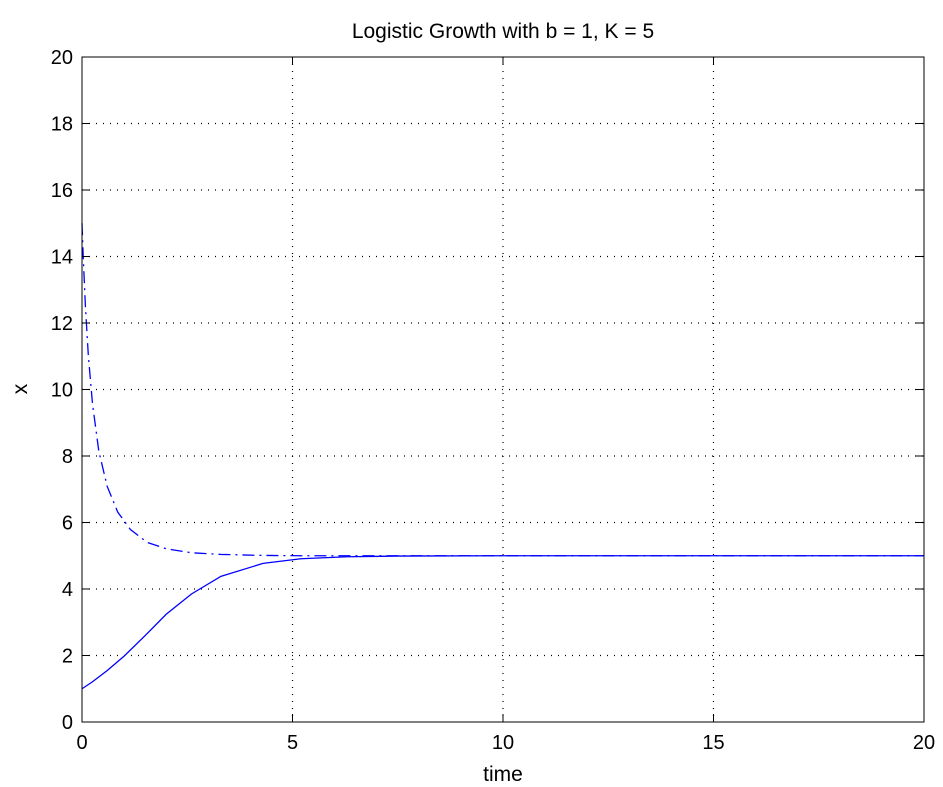 This screenshot has width=943, height=787. Describe the element at coordinates (62, 125) in the screenshot. I see `y-tick-label: 18` at that location.